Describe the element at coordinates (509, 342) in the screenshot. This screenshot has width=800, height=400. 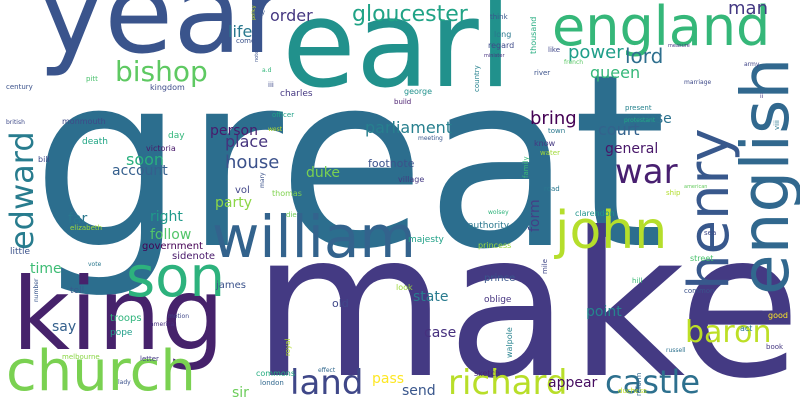
I see `word-walpole: walpole` at that location.